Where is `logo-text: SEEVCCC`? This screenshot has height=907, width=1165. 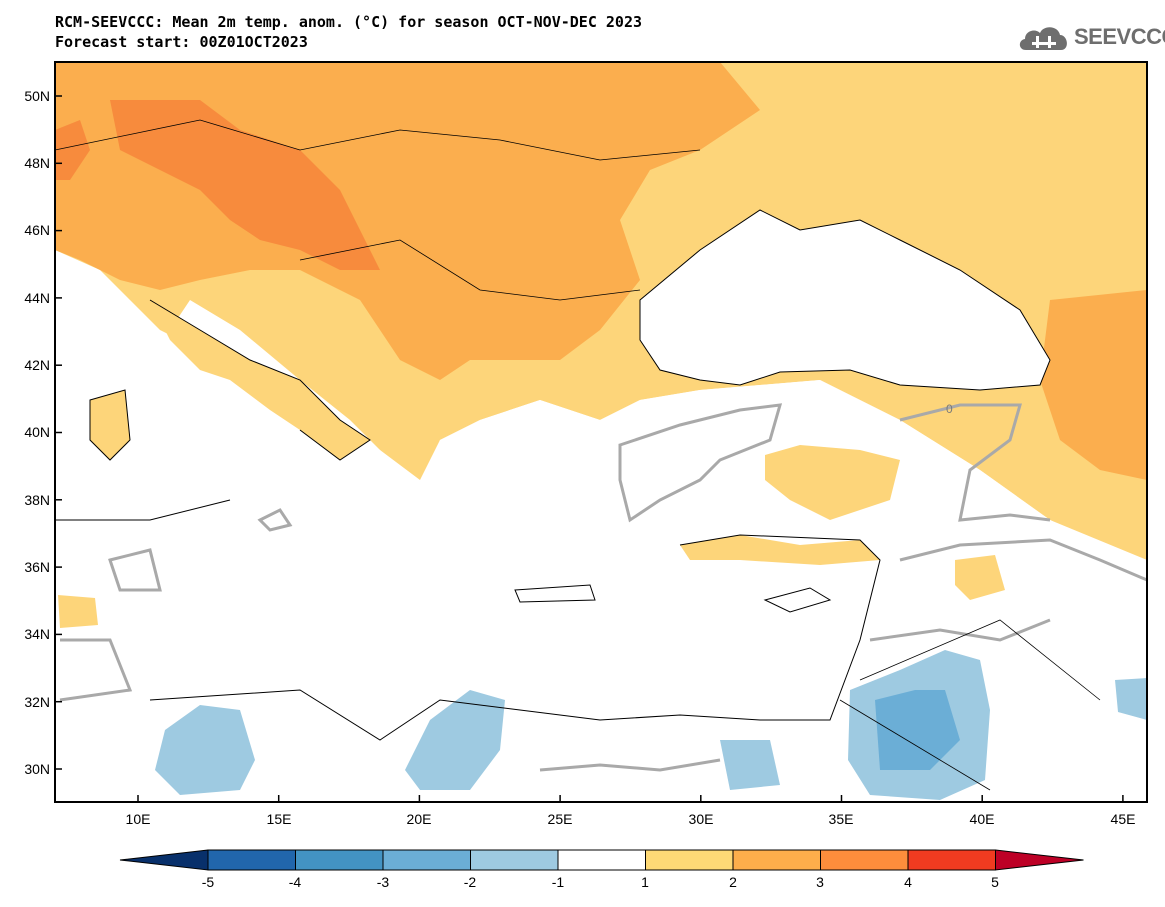 logo-text: SEEVCCC is located at coordinates (1119, 36).